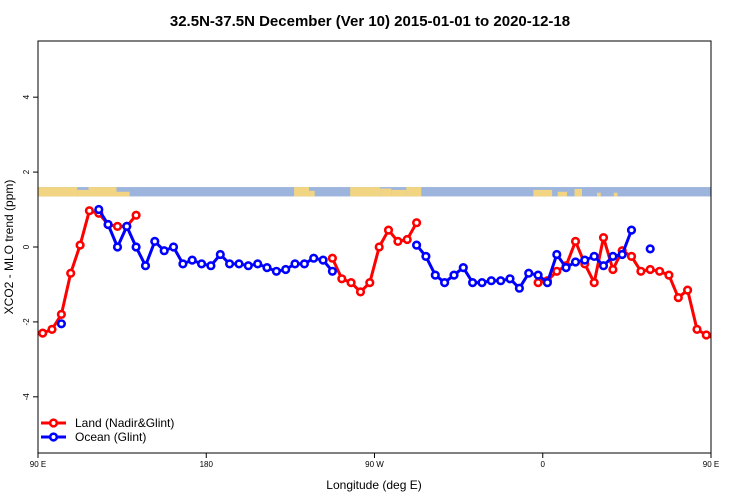 Image resolution: width=750 pixels, height=500 pixels. I want to click on legend-label: Ocean (Glint), so click(110, 437).